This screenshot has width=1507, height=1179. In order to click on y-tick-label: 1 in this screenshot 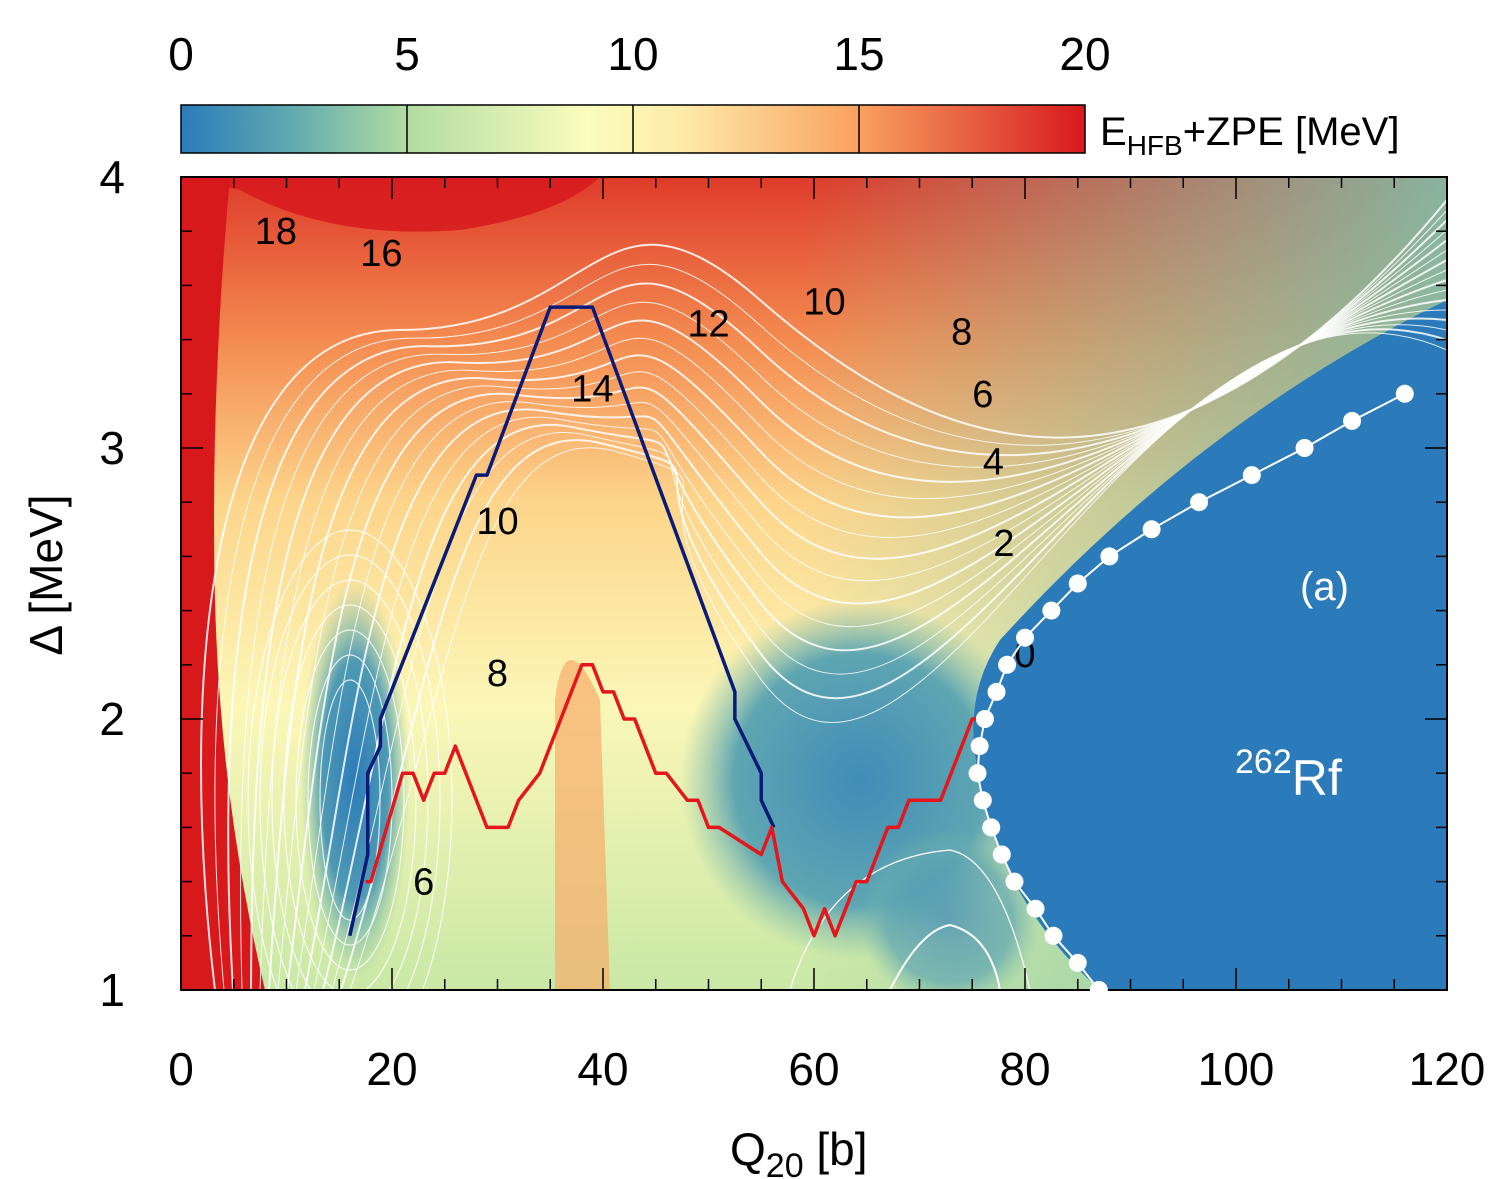, I will do `click(112, 990)`.